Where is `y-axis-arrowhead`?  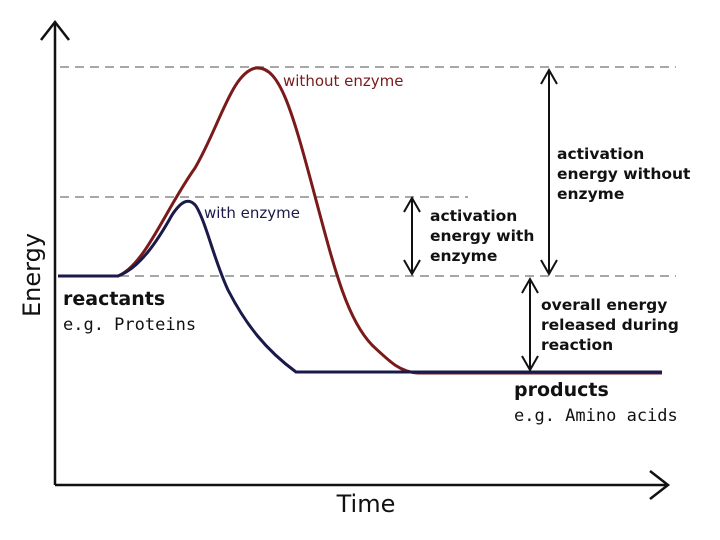 y-axis-arrowhead is located at coordinates (55, 30).